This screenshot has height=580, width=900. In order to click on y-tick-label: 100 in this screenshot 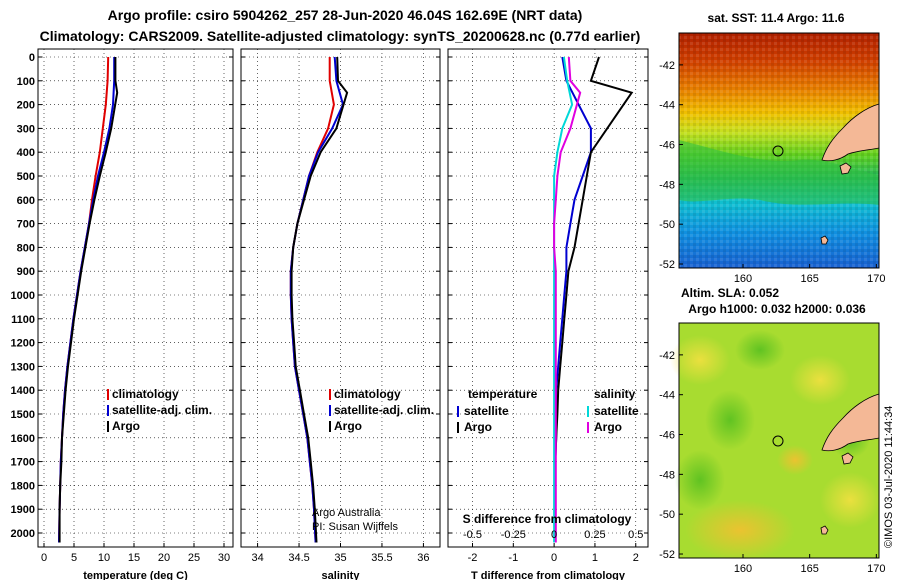, I will do `click(26, 82)`.